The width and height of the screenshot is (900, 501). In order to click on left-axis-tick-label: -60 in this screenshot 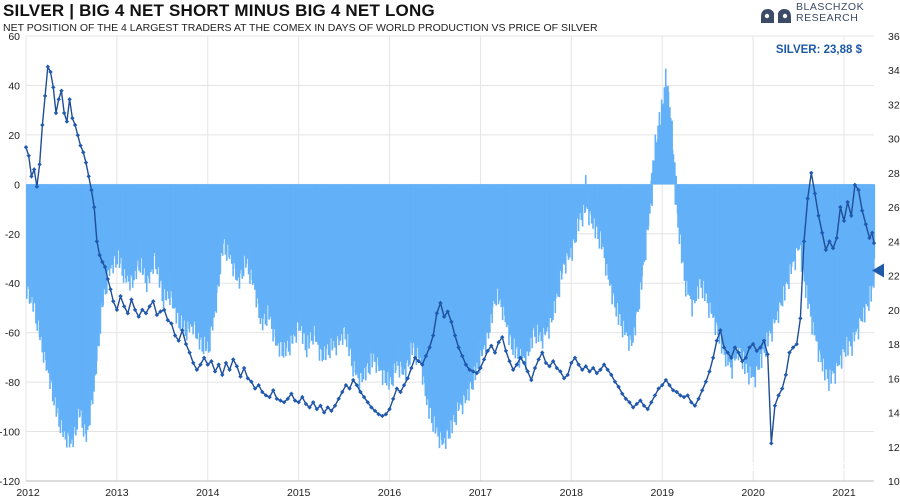, I will do `click(12, 334)`.